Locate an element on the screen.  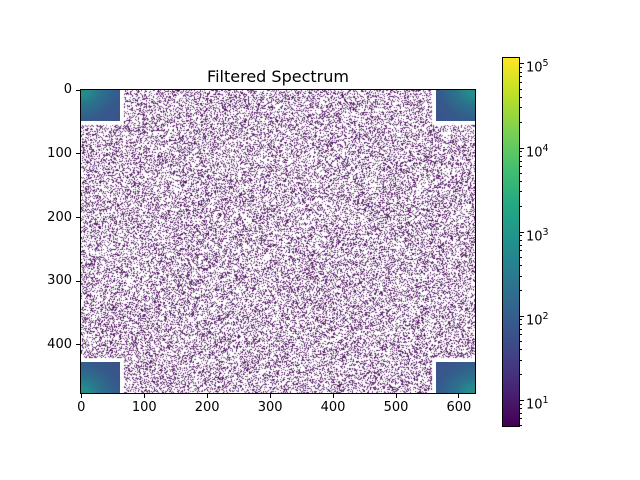
y-tick-label: 400 is located at coordinates (59, 344).